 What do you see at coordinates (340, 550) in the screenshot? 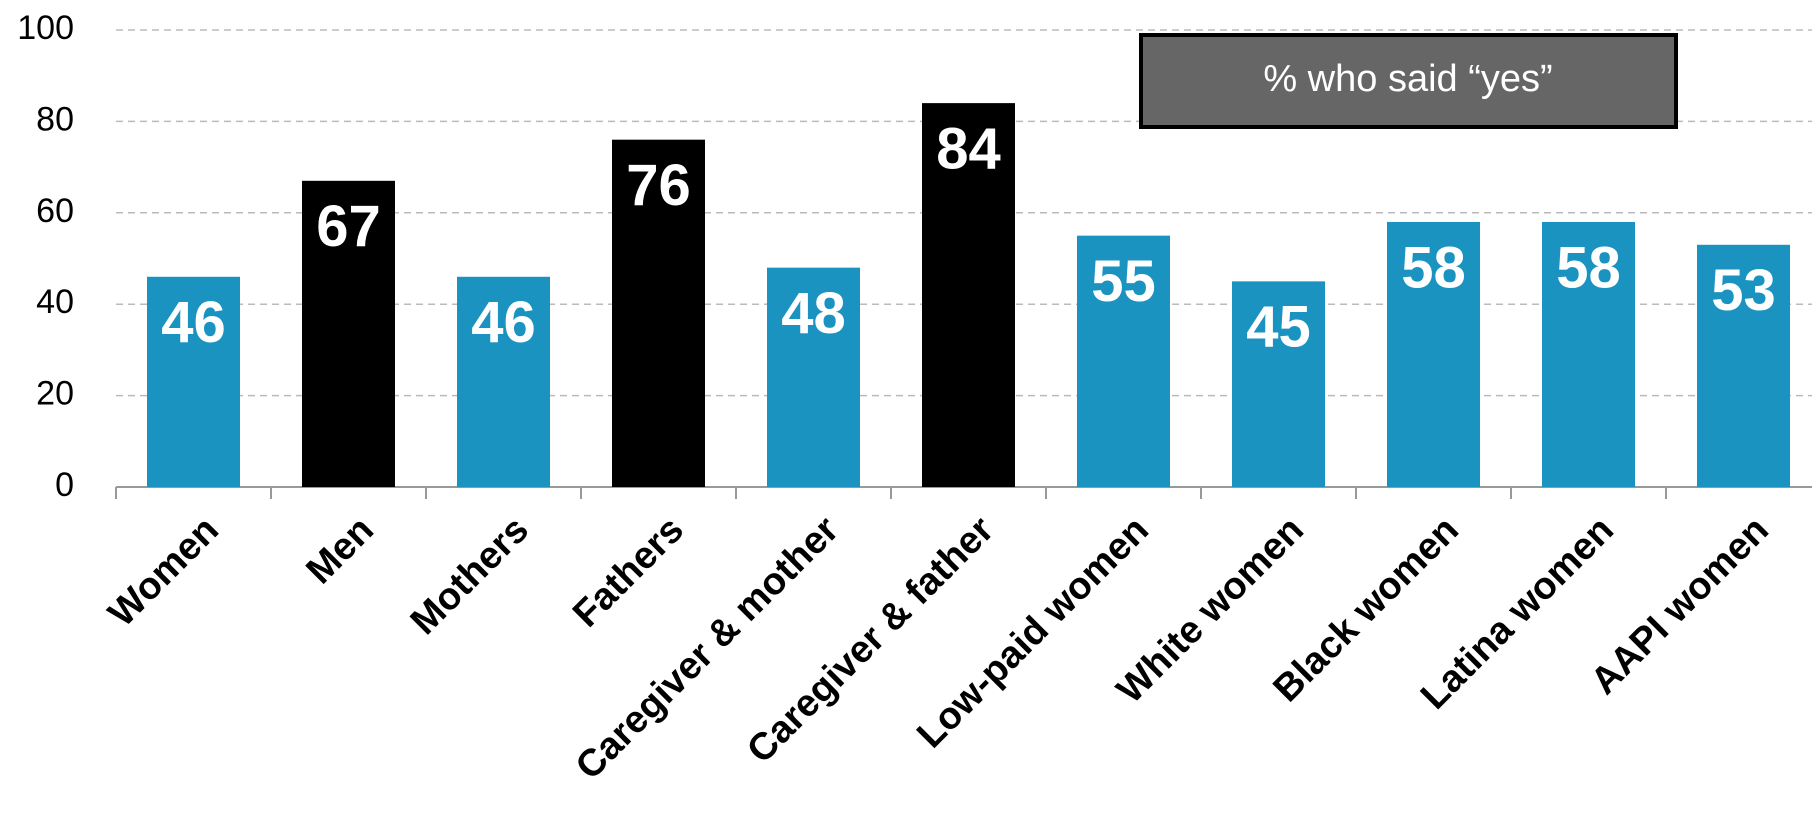
I see `x-tick-label: Men` at bounding box center [340, 550].